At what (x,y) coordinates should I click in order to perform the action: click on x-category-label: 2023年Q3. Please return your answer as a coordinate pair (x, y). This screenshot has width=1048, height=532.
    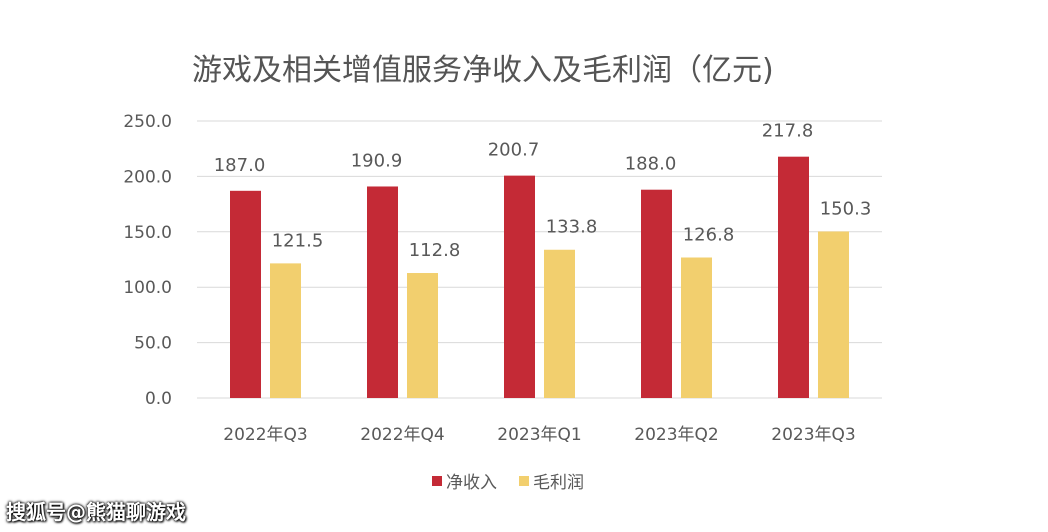
    Looking at the image, I should click on (813, 435).